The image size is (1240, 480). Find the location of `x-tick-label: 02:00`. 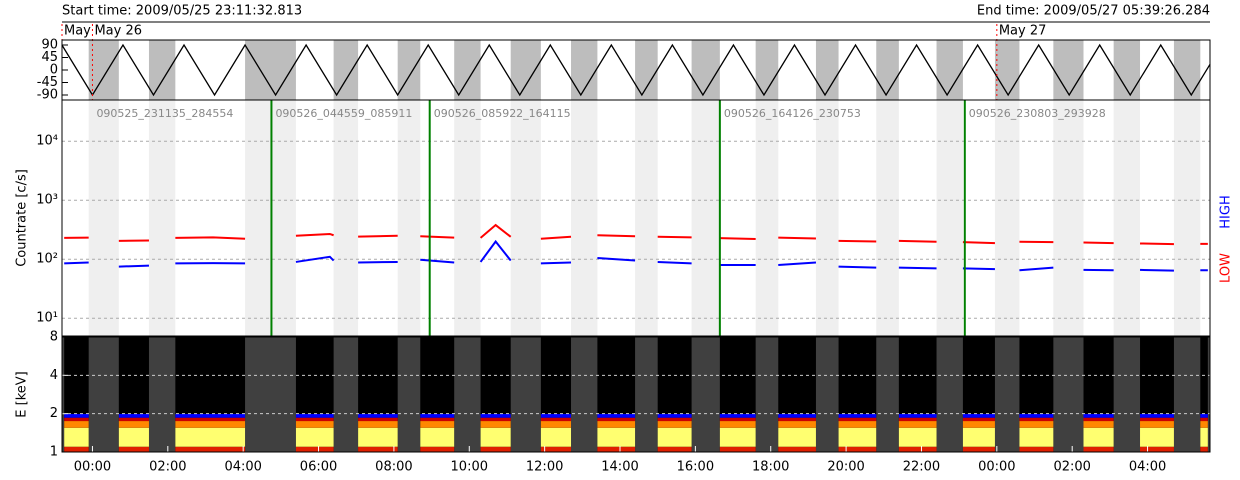

x-tick-label: 02:00 is located at coordinates (167, 467).